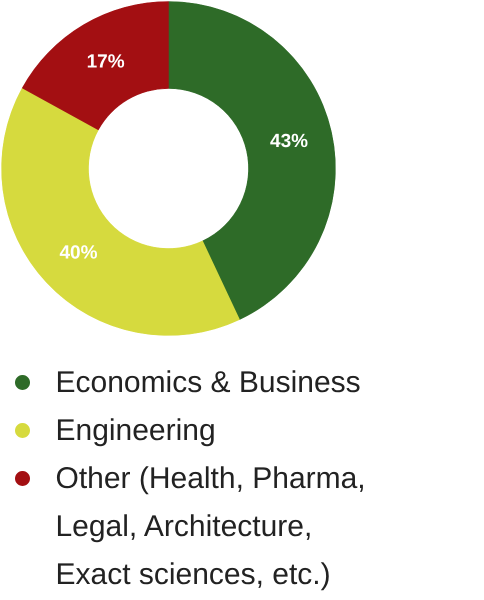  I want to click on data-label: 40%, so click(78, 253).